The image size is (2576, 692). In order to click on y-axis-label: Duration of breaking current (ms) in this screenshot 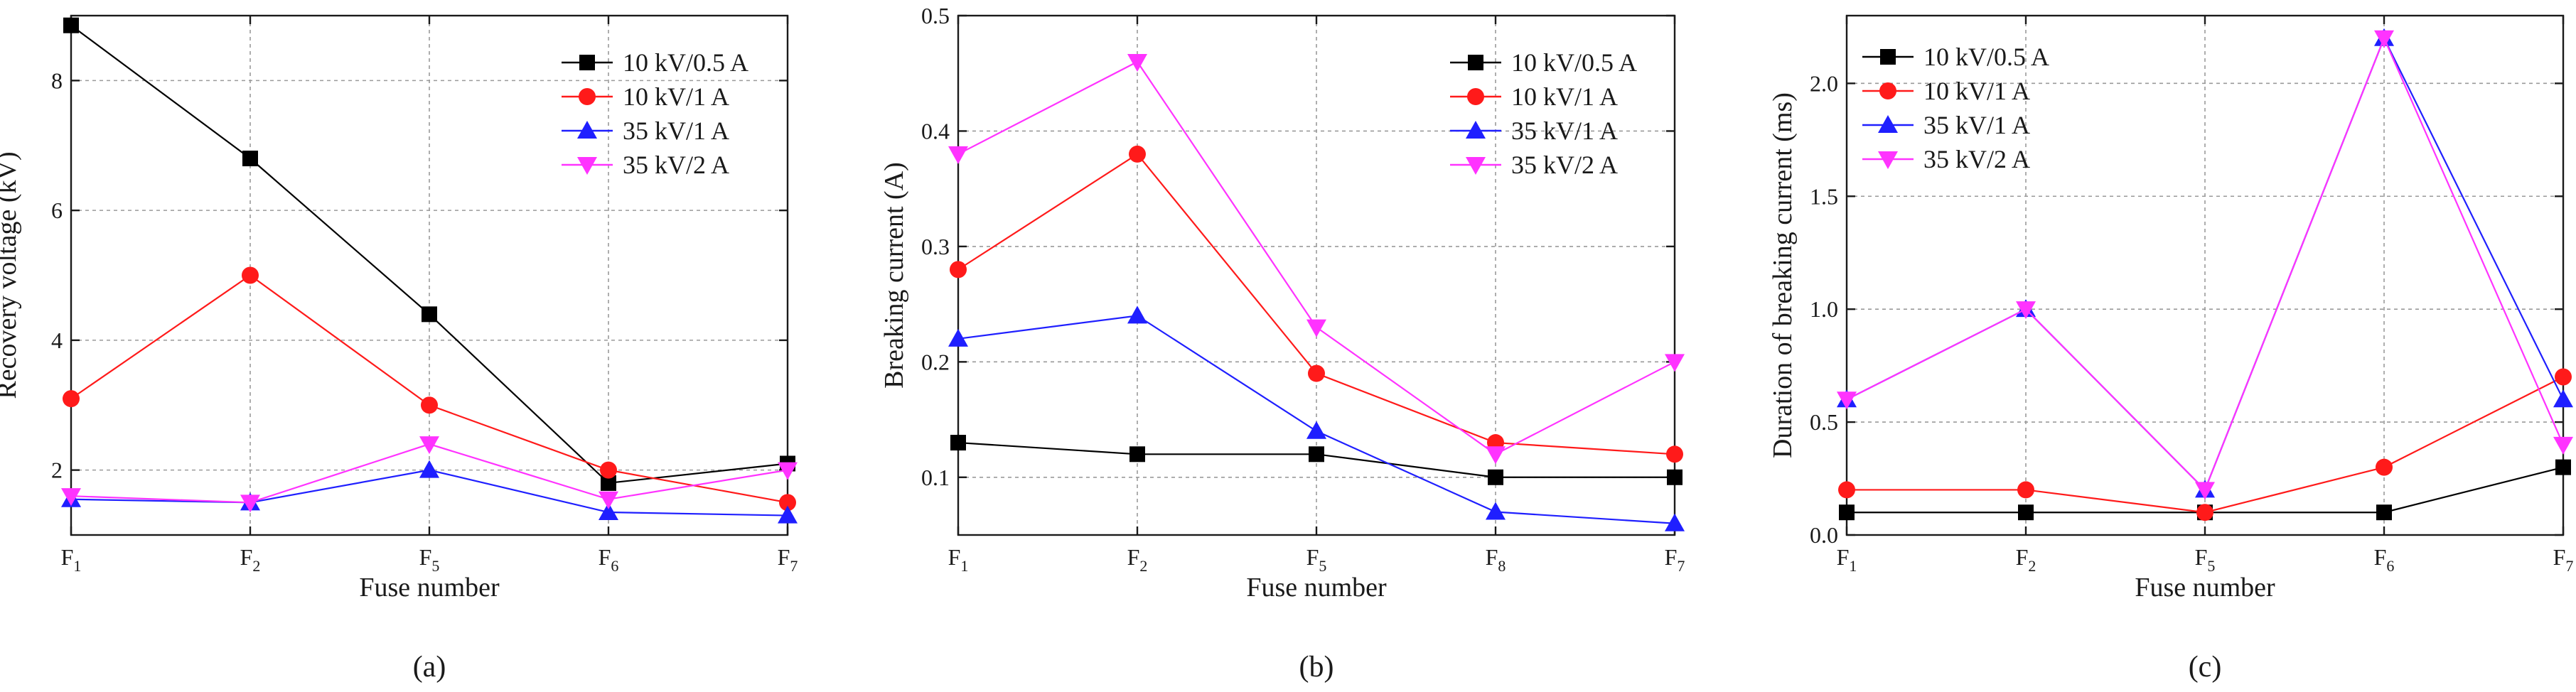, I will do `click(1783, 275)`.